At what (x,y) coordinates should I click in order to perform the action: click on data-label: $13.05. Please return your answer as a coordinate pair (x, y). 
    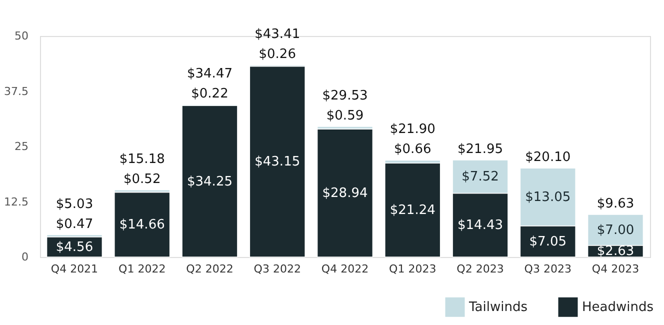
    Looking at the image, I should click on (548, 197).